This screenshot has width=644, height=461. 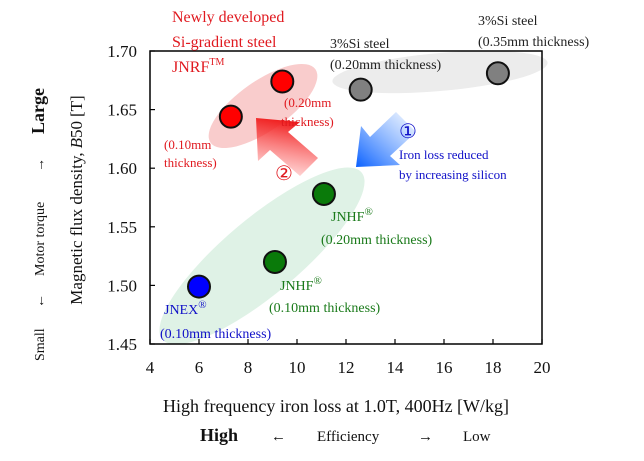 What do you see at coordinates (38, 111) in the screenshot?
I see `y-side-large: Large` at bounding box center [38, 111].